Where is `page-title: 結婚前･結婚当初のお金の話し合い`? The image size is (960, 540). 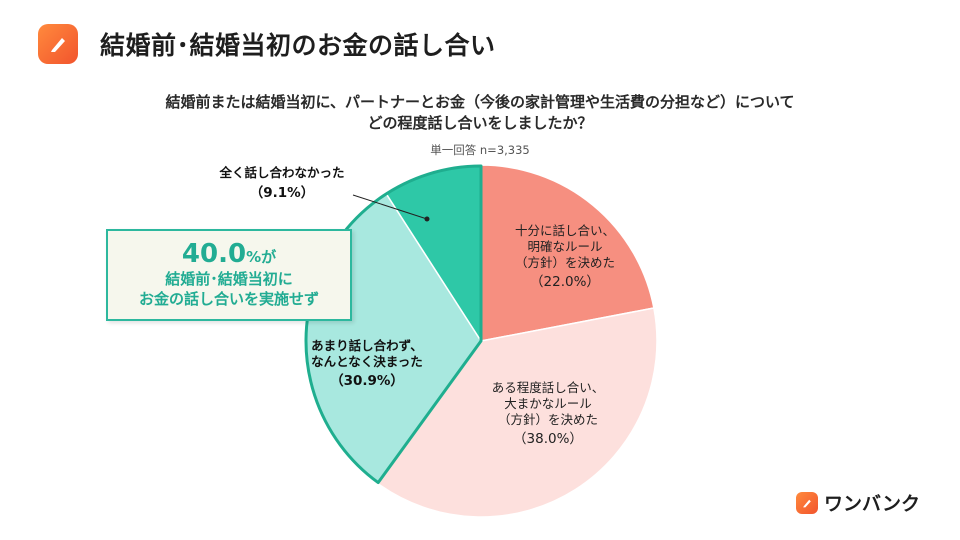
page-title: 結婚前･結婚当初のお金の話し合い is located at coordinates (298, 45).